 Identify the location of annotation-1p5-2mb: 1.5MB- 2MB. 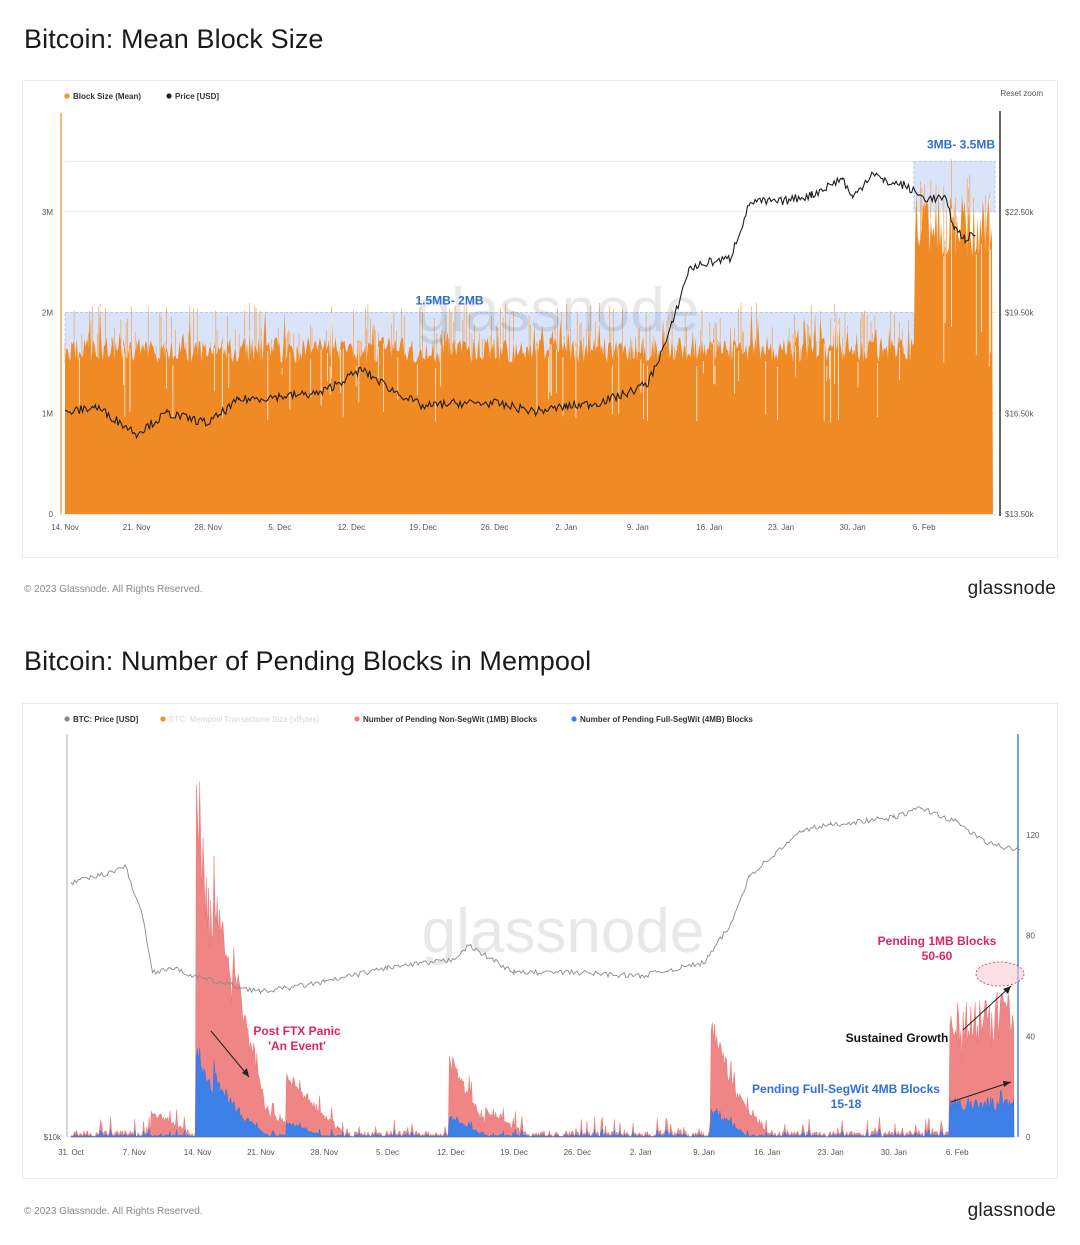
(449, 301).